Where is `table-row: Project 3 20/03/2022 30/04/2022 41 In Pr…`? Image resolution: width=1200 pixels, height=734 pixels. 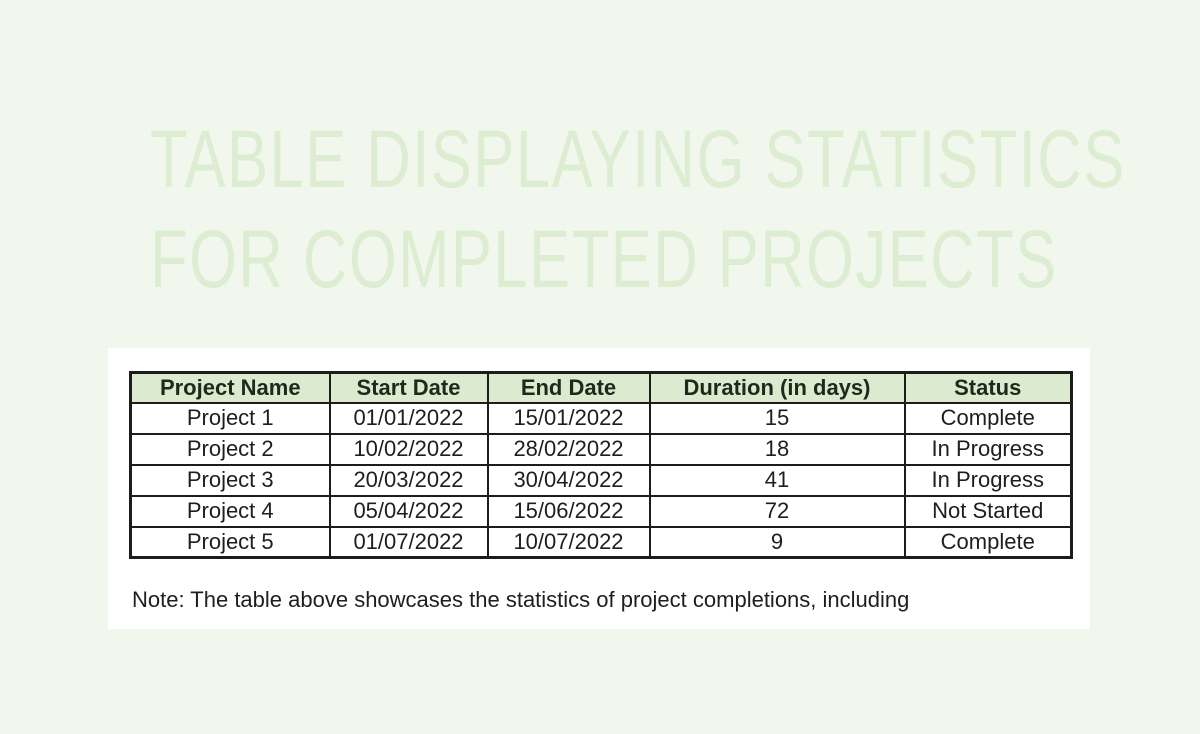
table-row: Project 3 20/03/2022 30/04/2022 41 In Pr… is located at coordinates (601, 480).